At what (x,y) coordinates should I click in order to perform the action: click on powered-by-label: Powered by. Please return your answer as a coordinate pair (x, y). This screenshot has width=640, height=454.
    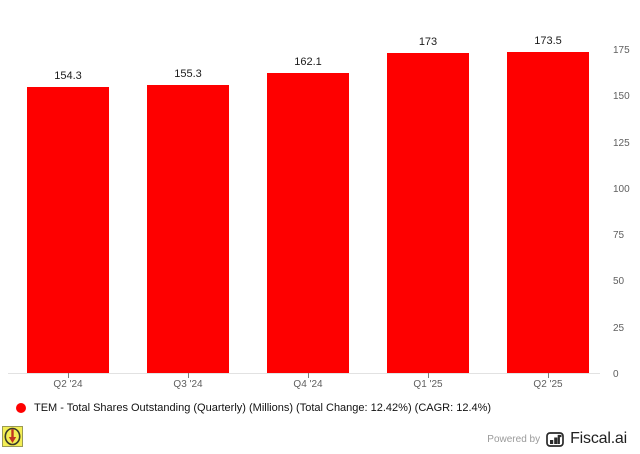
    Looking at the image, I should click on (514, 439).